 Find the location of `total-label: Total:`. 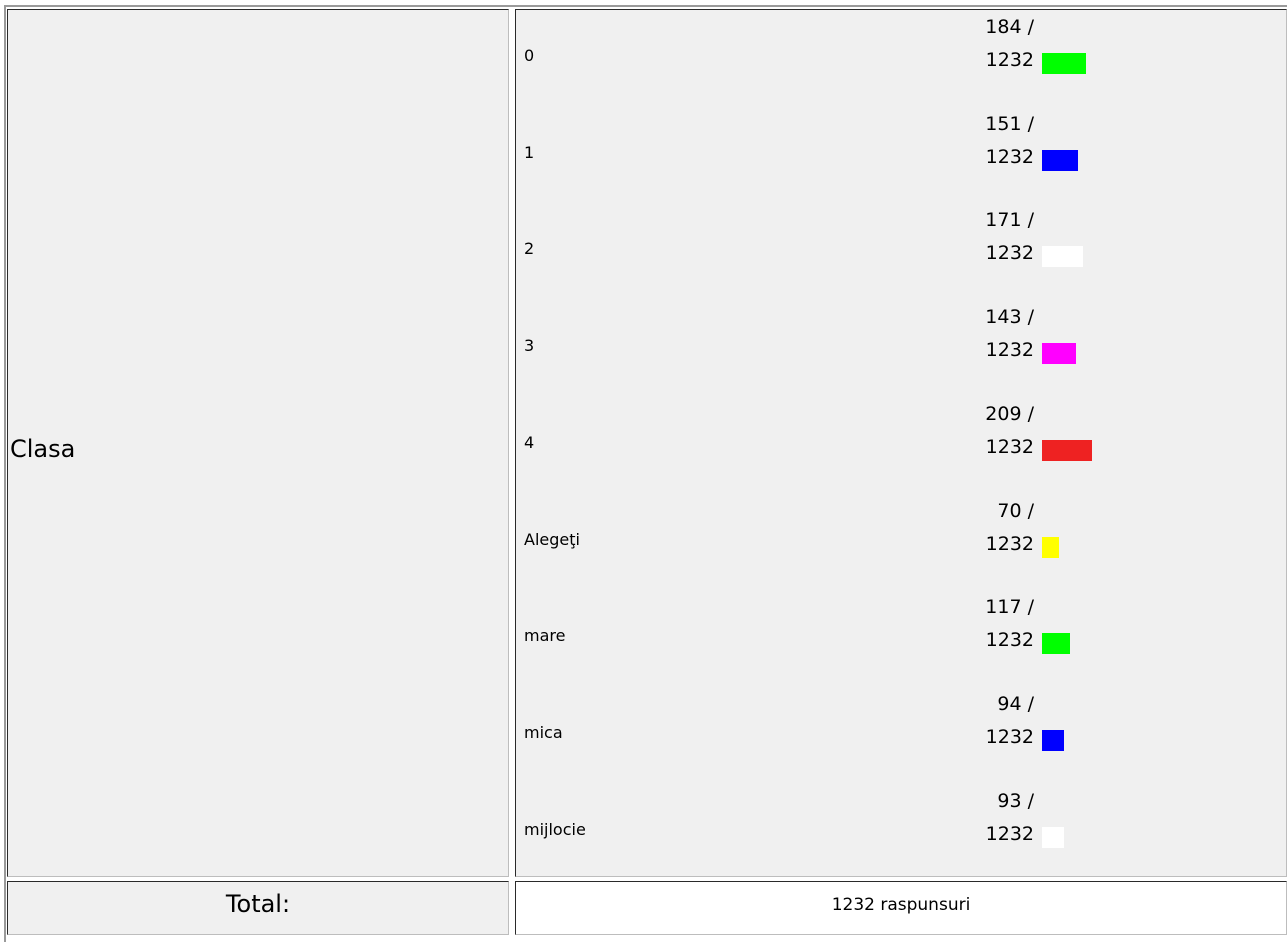

total-label: Total: is located at coordinates (258, 904).